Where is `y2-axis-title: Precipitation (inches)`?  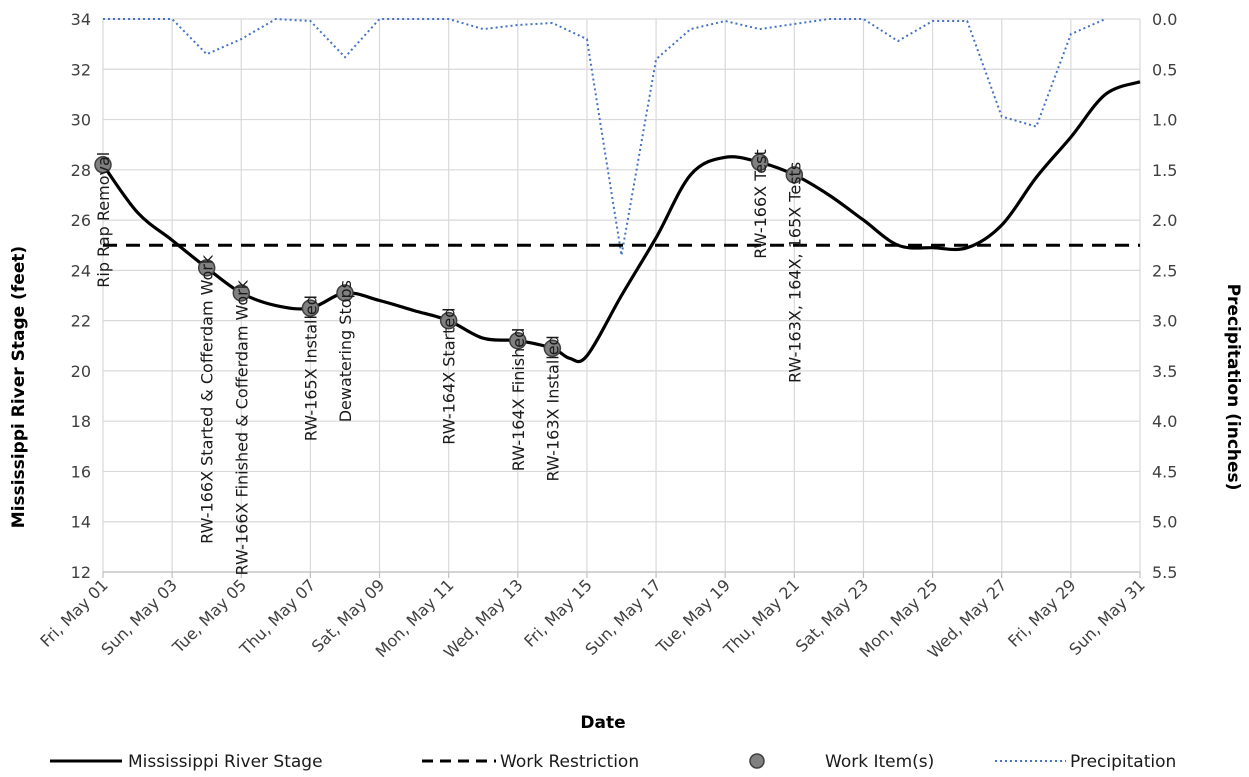 y2-axis-title: Precipitation (inches) is located at coordinates (1233, 387).